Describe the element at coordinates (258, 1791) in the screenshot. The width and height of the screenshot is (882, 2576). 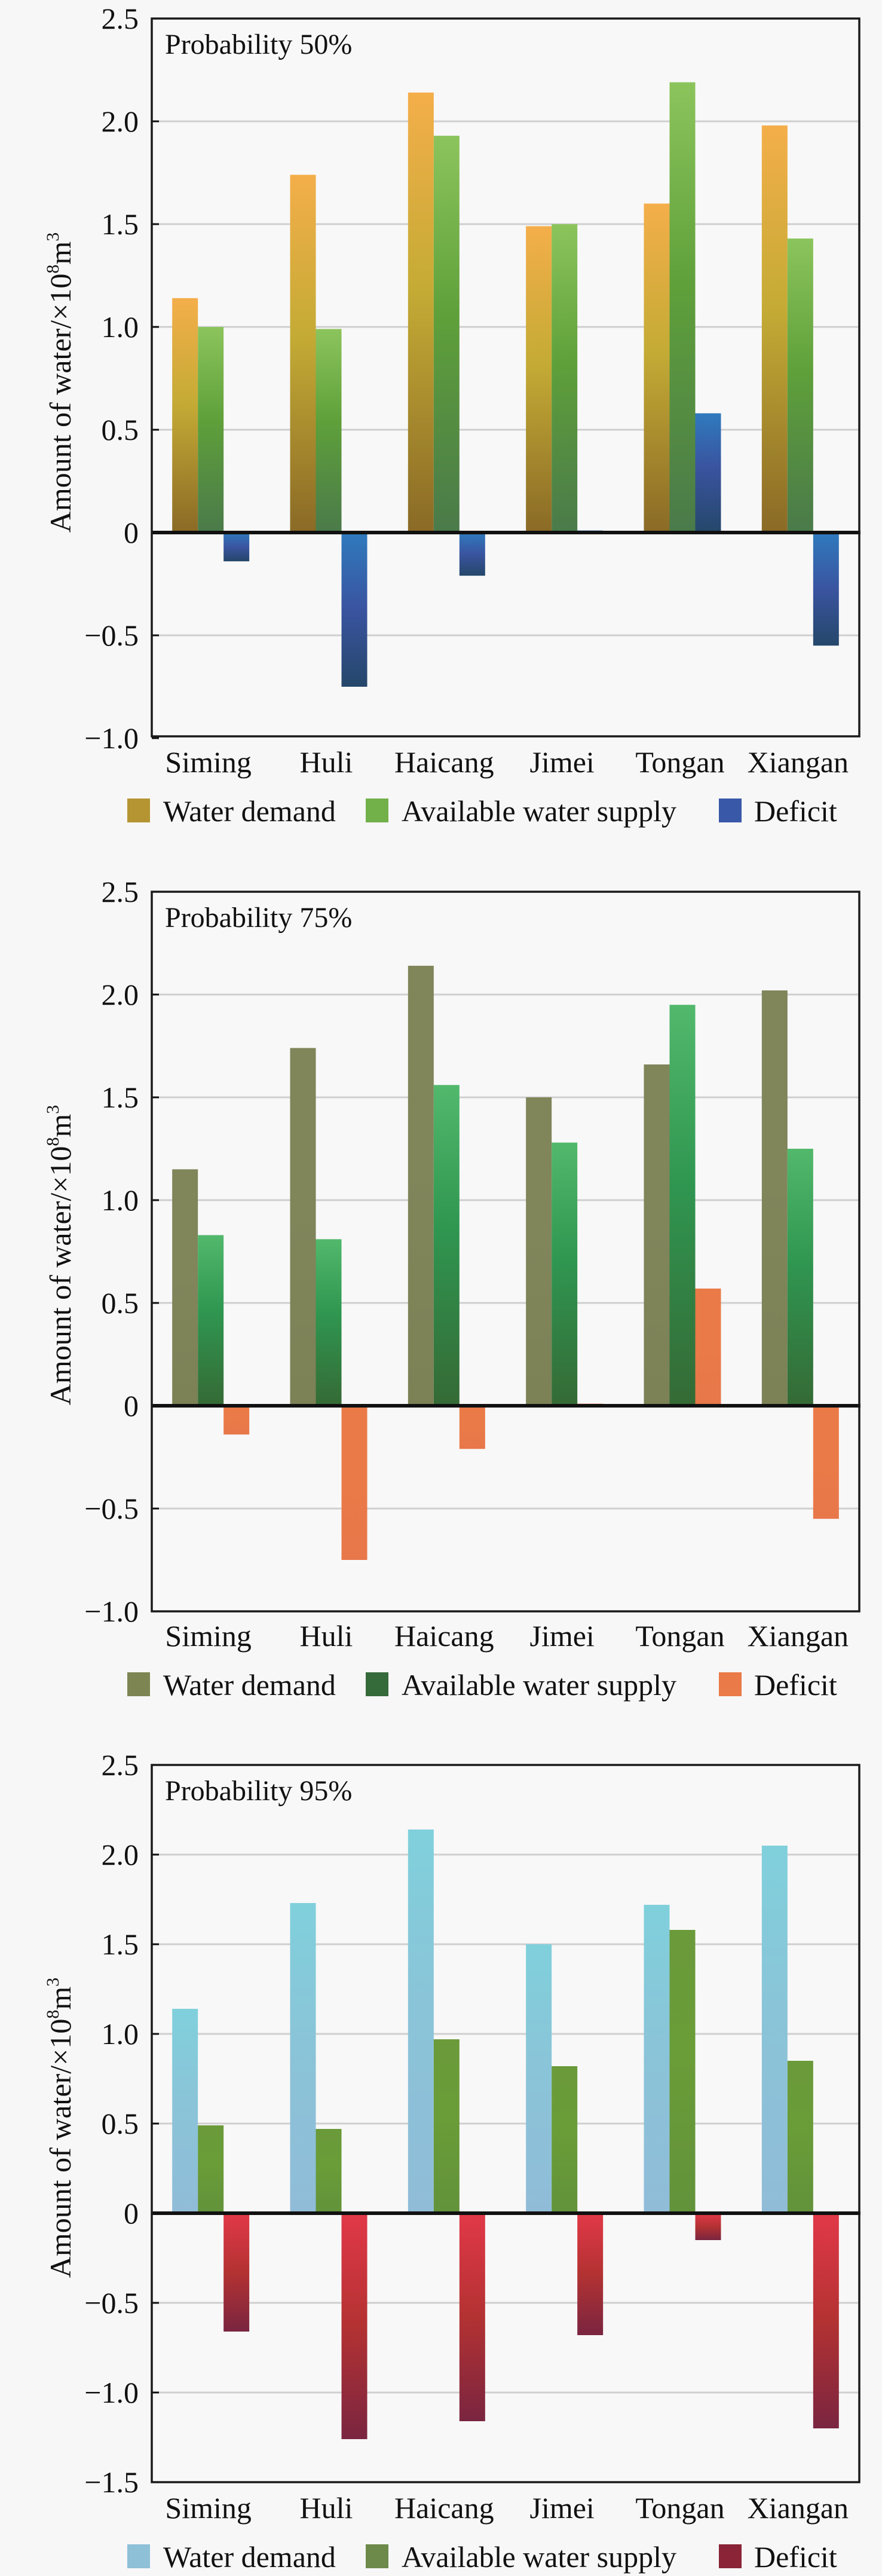
I see `chart-title: Probability 95%` at that location.